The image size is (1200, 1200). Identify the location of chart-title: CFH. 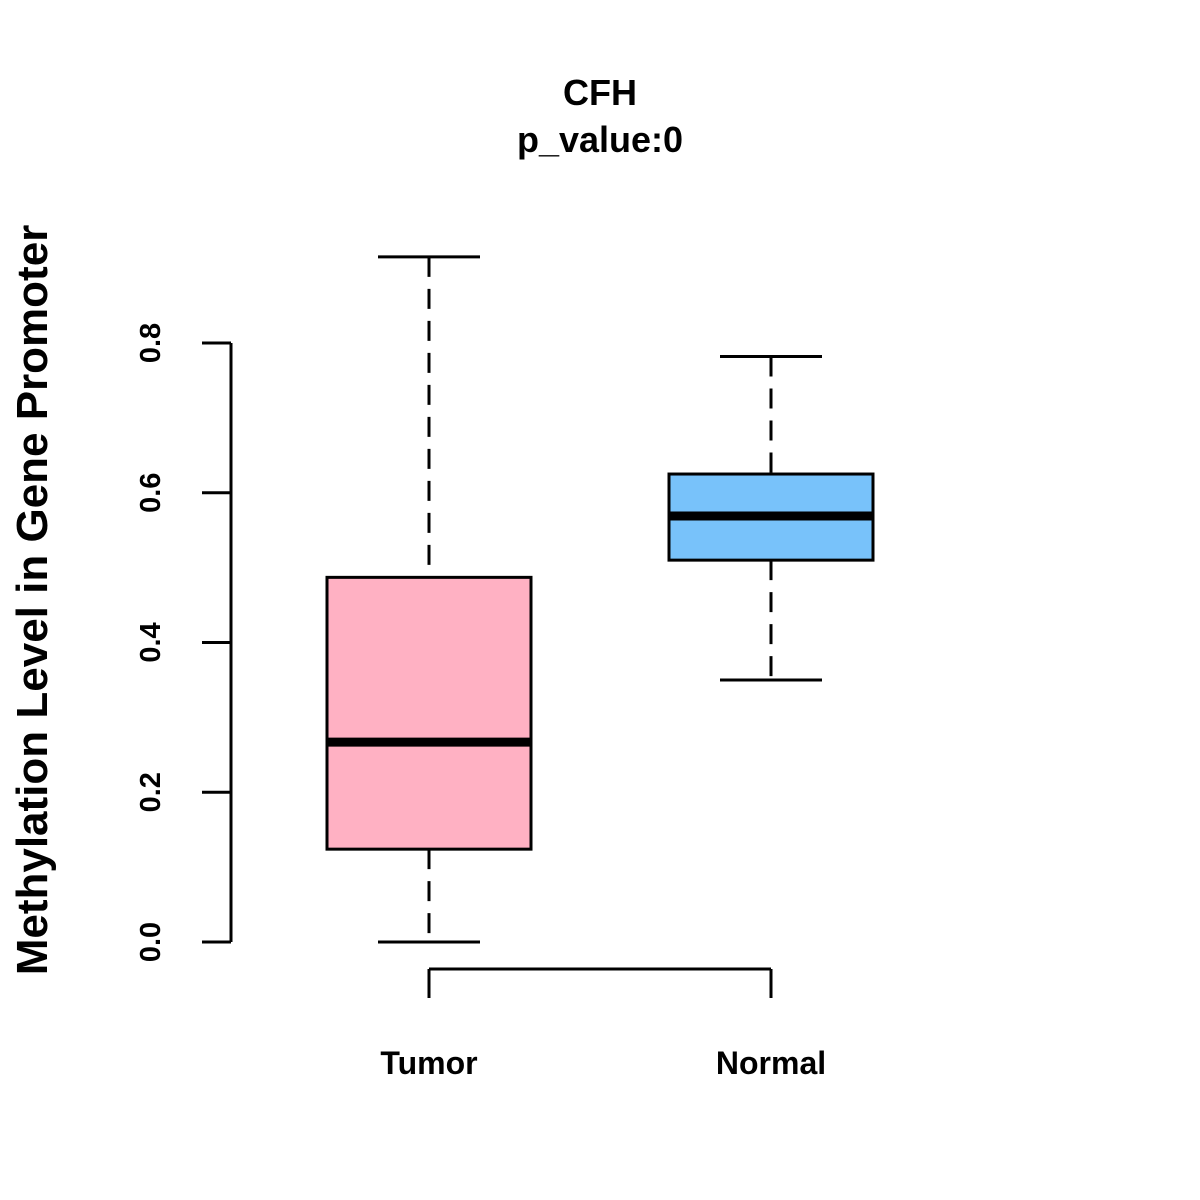
(600, 92).